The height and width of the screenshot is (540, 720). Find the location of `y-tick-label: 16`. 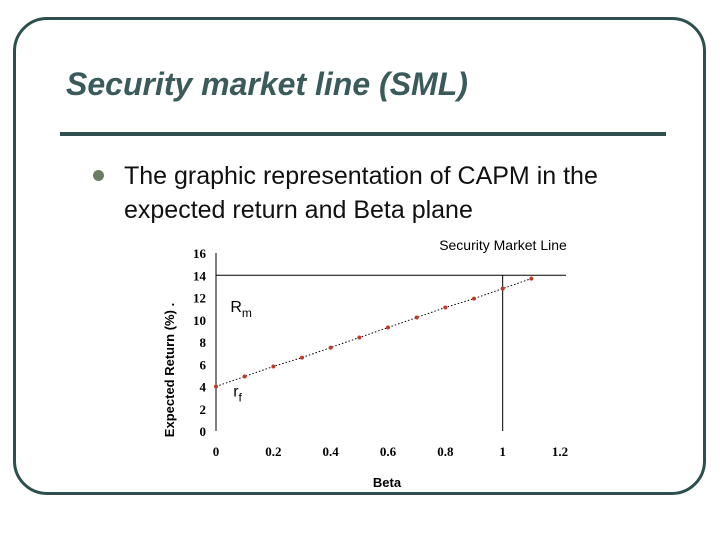

y-tick-label: 16 is located at coordinates (200, 253).